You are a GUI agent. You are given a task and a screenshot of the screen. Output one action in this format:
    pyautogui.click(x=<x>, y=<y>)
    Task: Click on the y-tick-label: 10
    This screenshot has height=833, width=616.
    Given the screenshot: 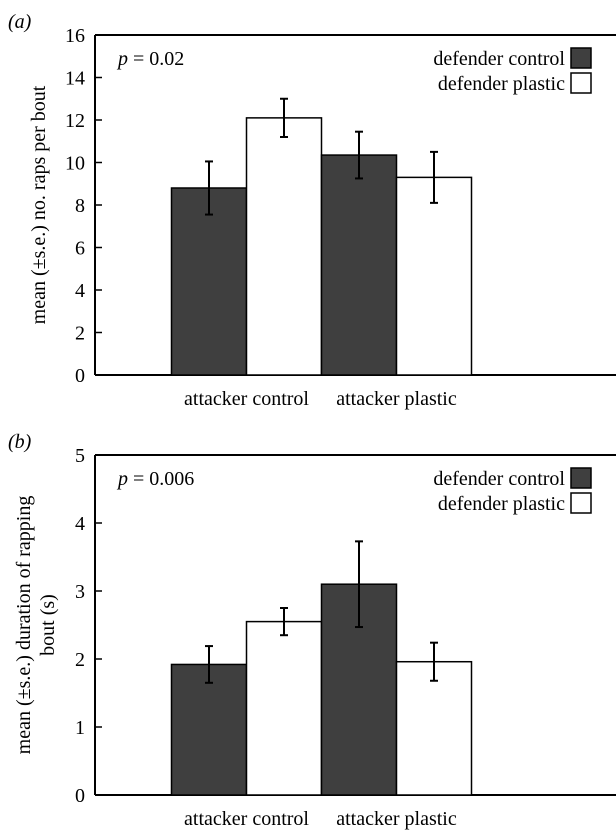 What is the action you would take?
    pyautogui.click(x=75, y=164)
    